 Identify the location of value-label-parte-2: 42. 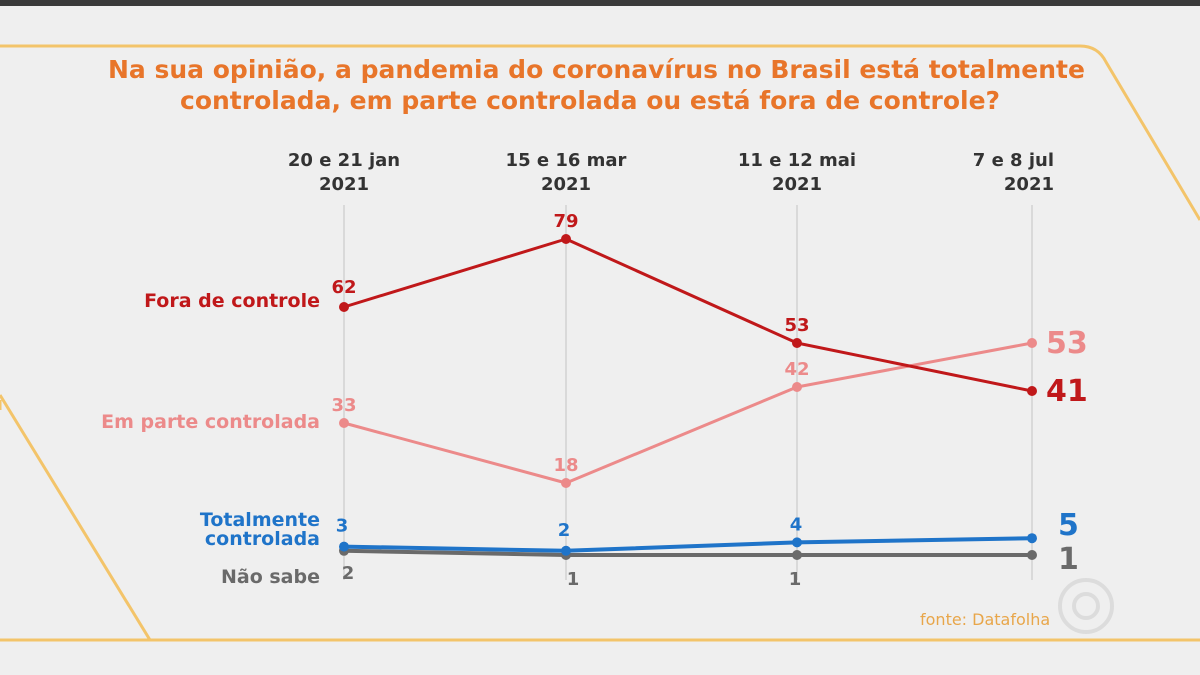
(796, 369).